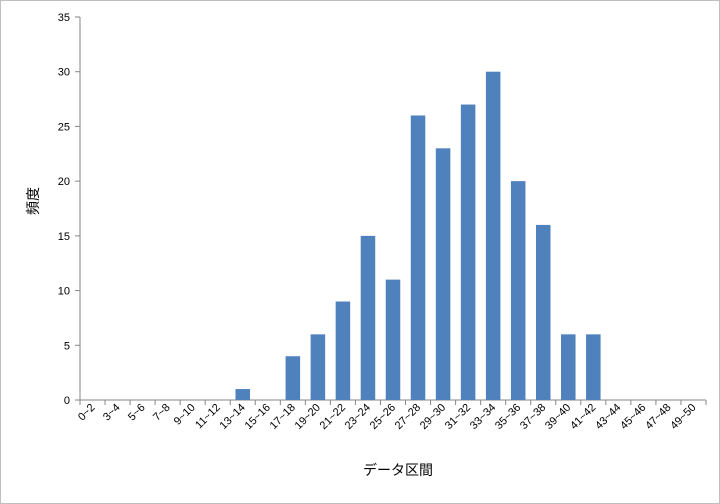  Describe the element at coordinates (208, 417) in the screenshot. I see `x-tick-label: 11~12` at that location.